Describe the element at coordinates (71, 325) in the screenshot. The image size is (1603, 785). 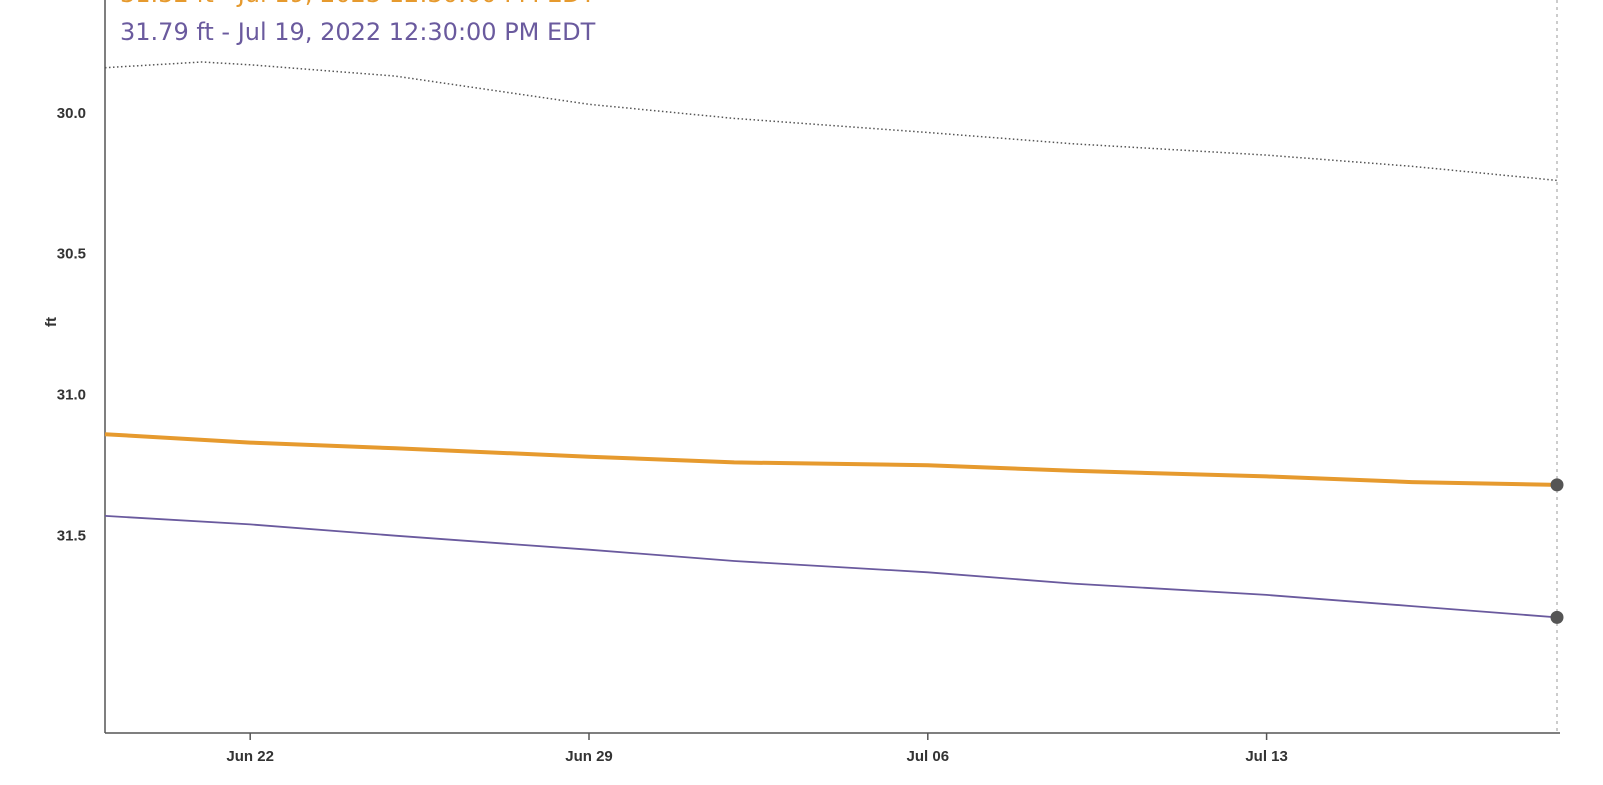
I see `y-ticks: 30.0 30.5 31.0 31.5` at that location.